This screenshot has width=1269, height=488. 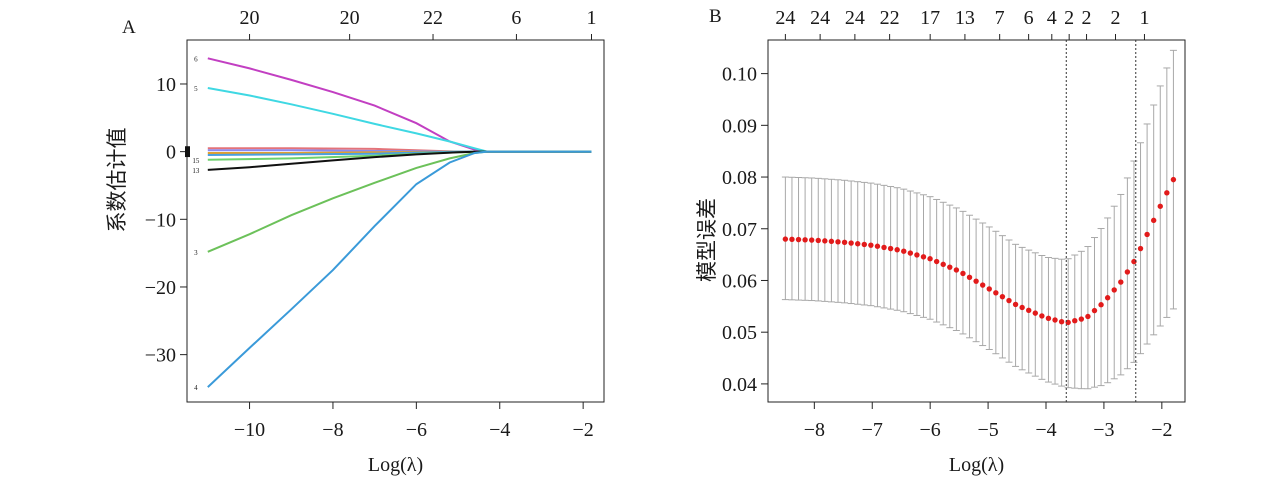 I want to click on panel-a-y-axis-label: 系数估计值, so click(x=117, y=180).